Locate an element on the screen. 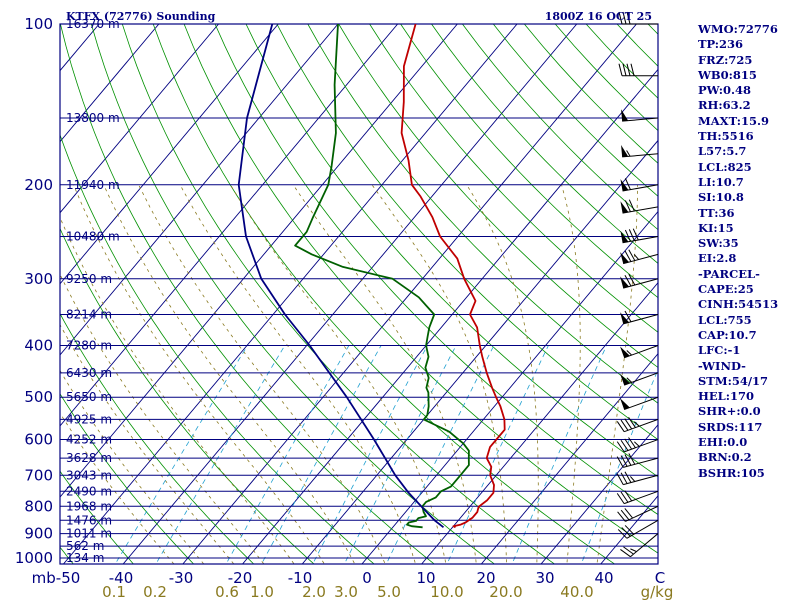  height-label: 1011 m is located at coordinates (89, 534).